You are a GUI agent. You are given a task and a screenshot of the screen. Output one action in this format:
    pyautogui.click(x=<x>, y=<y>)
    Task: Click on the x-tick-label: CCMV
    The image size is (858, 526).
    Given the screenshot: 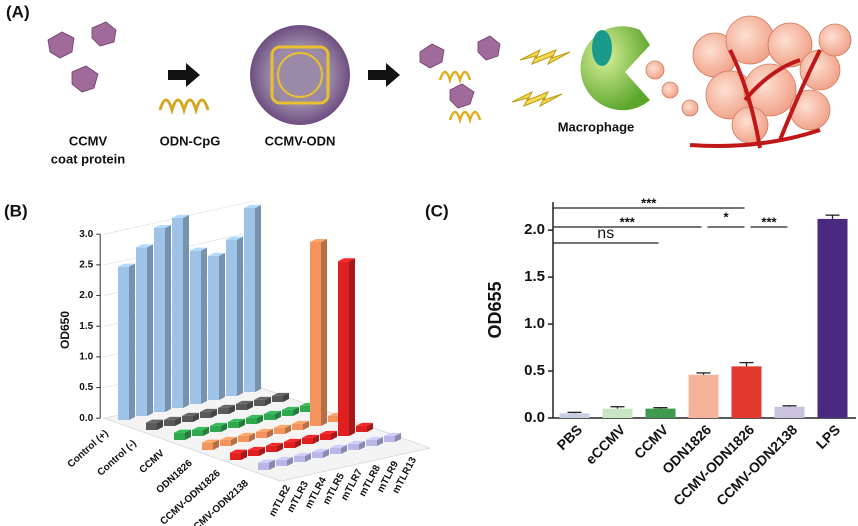 What is the action you would take?
    pyautogui.click(x=651, y=441)
    